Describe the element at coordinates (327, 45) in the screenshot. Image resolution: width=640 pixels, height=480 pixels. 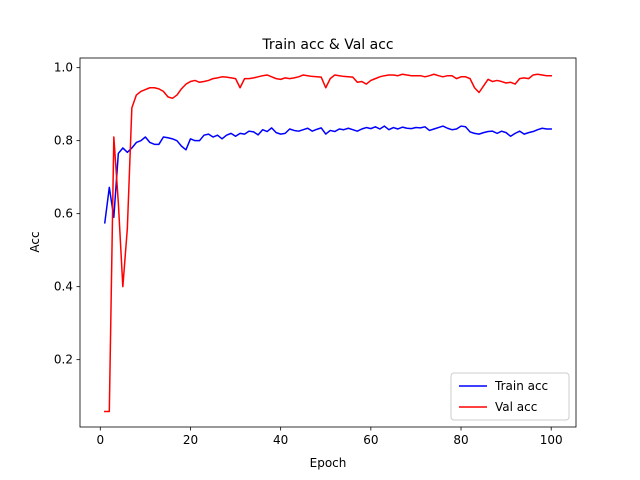
I see `chart-title: Train acc & Val acc` at that location.